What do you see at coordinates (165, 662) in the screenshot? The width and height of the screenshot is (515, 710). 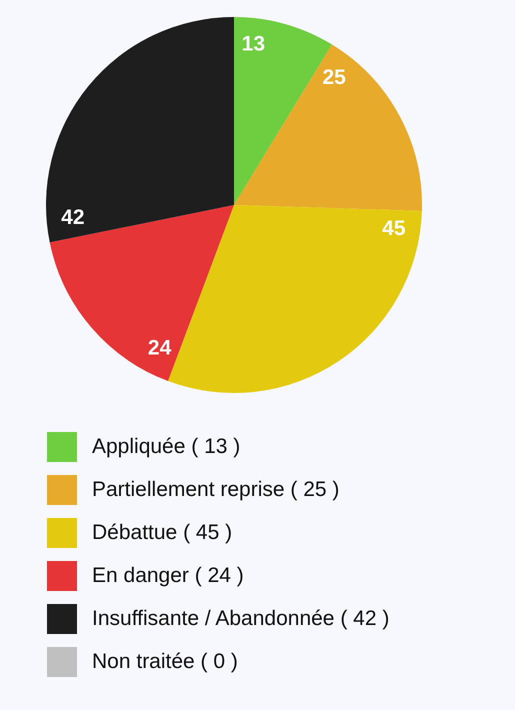 I see `legend-label: Non traitée ( 0 )` at bounding box center [165, 662].